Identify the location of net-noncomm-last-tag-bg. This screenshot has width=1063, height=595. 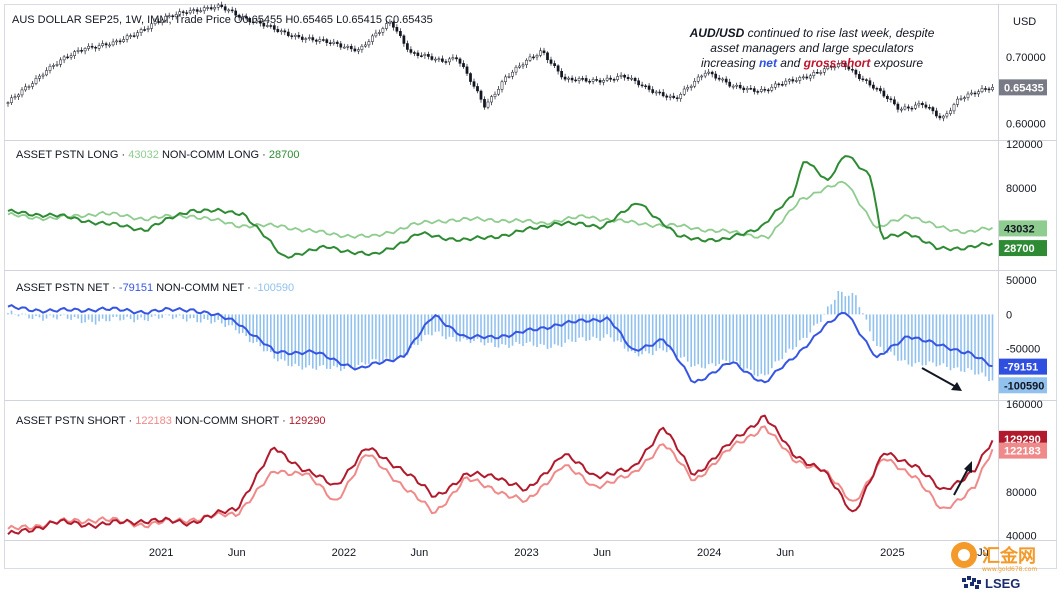
(1023, 385).